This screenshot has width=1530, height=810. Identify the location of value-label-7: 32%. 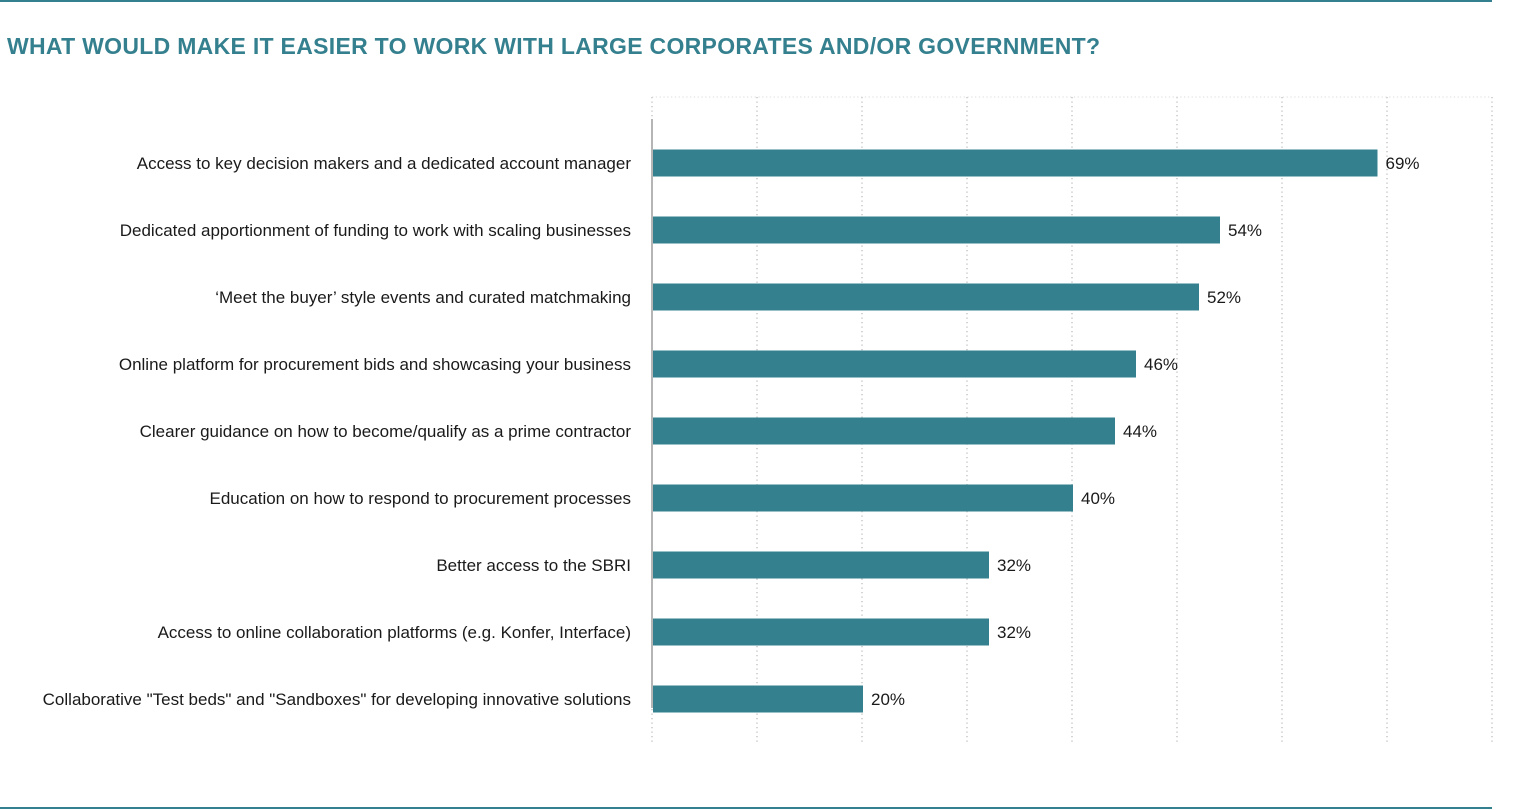
(1014, 565).